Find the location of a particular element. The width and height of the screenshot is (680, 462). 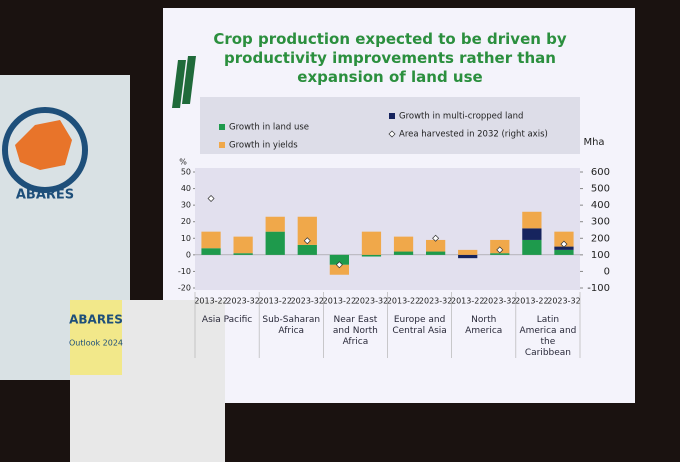

y-tick-label: -10 is located at coordinates (184, 271).